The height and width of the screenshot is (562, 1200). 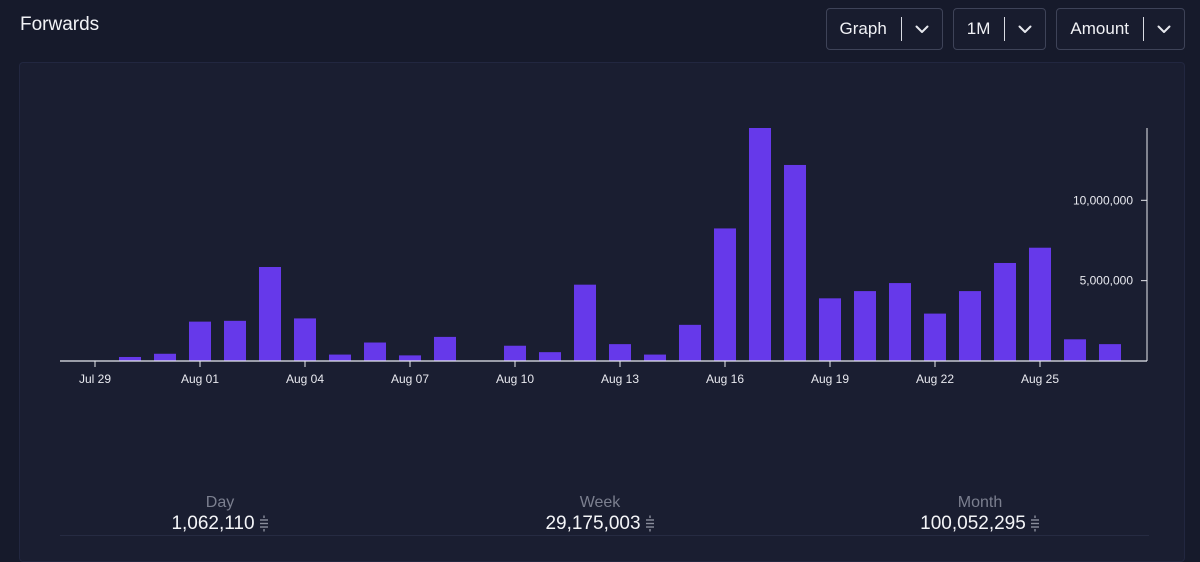 I want to click on stat-day: Day 1,062,110, so click(x=220, y=515).